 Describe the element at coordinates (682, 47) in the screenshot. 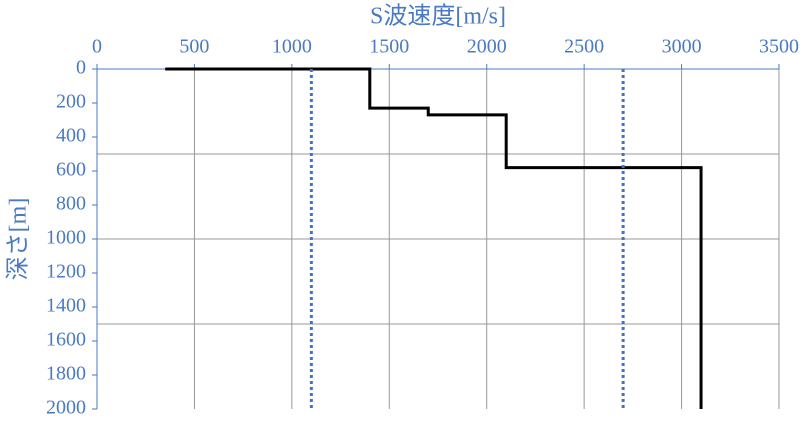

I see `x-tick-label: 3000` at that location.